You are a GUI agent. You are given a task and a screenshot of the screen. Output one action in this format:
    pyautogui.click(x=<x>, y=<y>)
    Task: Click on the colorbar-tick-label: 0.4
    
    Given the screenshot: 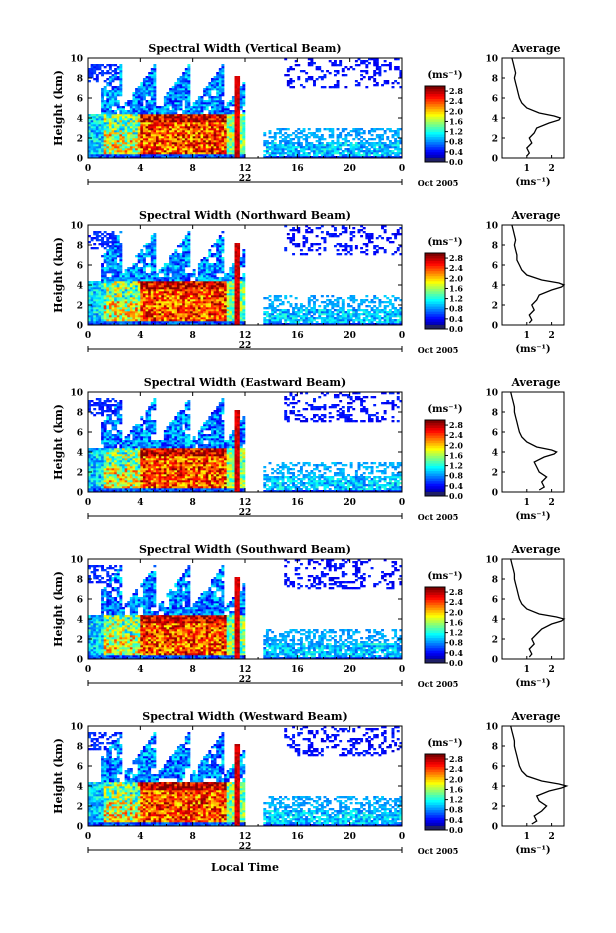 What is the action you would take?
    pyautogui.click(x=456, y=152)
    